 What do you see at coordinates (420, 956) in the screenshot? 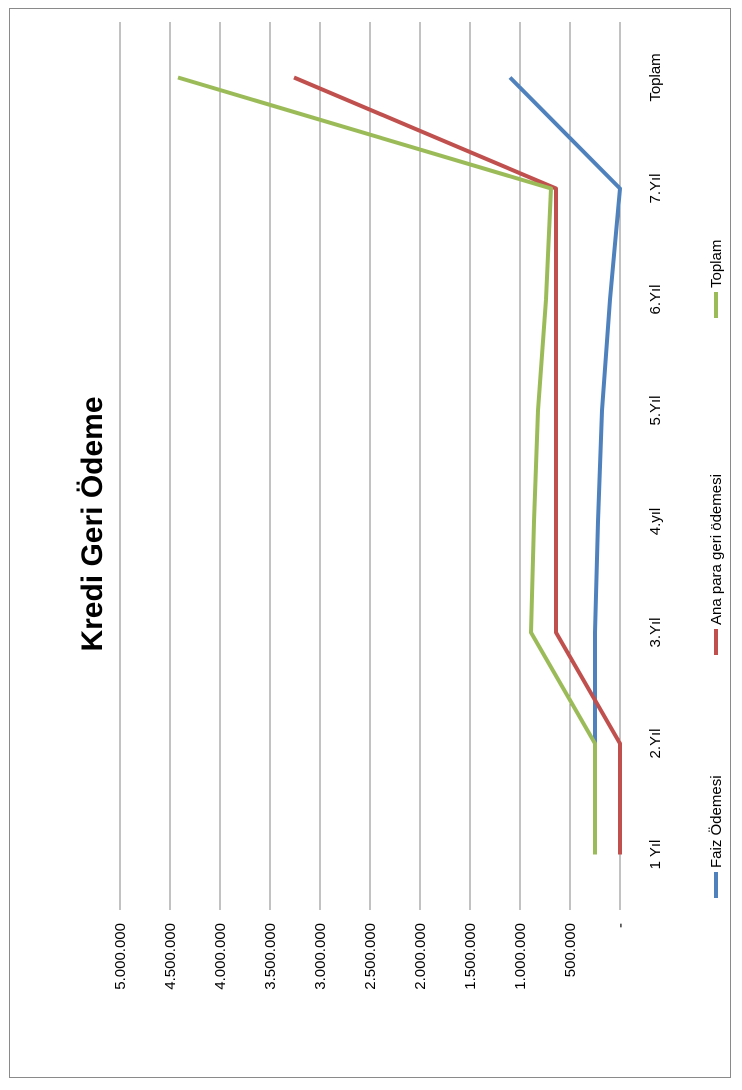
I see `y-tick-label: 2.000.000` at bounding box center [420, 956].